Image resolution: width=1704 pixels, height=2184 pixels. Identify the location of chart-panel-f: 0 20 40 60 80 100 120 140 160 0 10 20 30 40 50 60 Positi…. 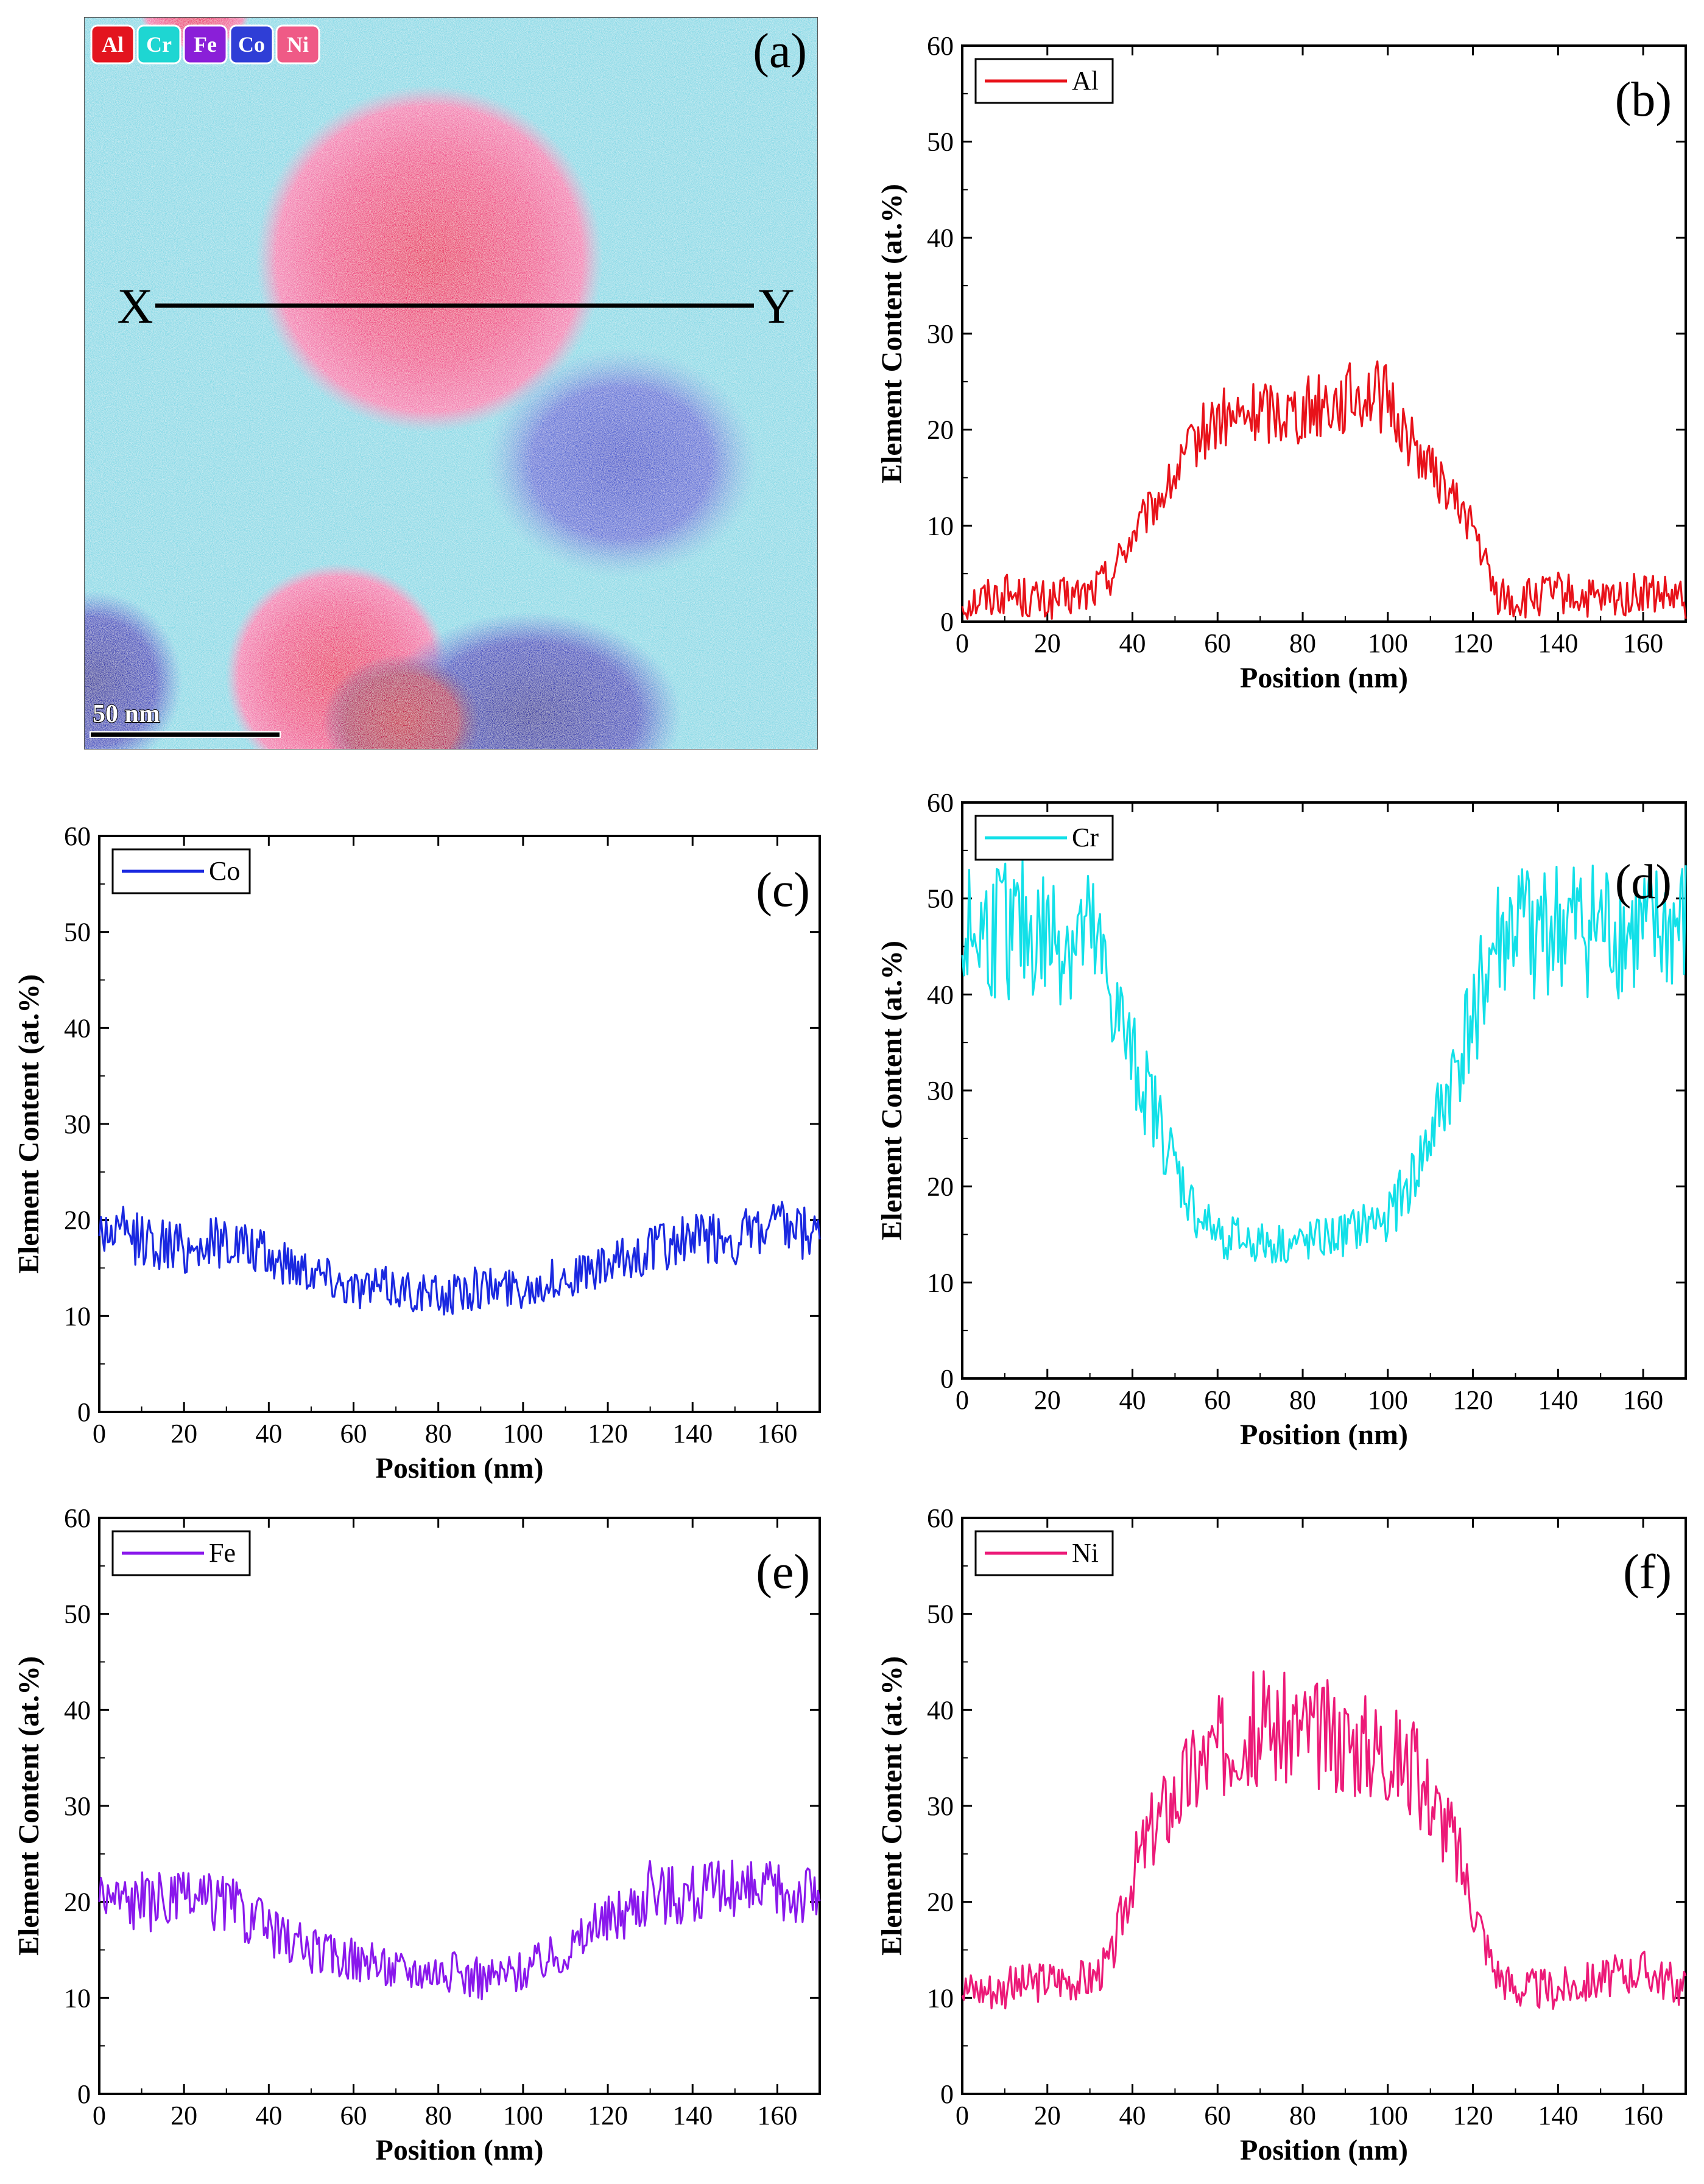
(1281, 1834).